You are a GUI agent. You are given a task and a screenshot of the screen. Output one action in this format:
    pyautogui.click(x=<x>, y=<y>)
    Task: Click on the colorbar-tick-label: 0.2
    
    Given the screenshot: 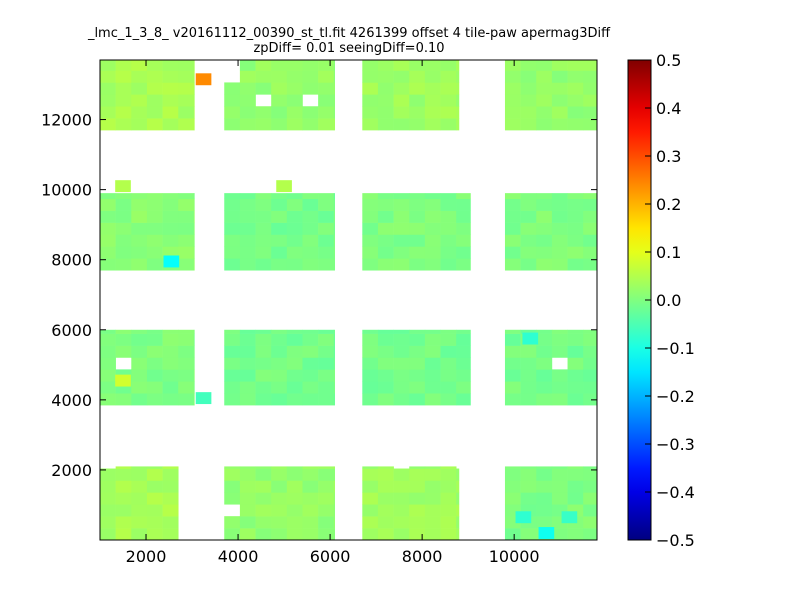 What is the action you would take?
    pyautogui.click(x=668, y=204)
    